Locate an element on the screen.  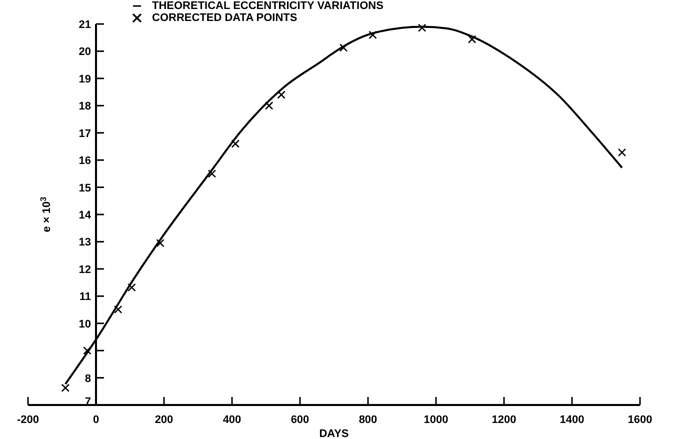
y-tick-label: 11 is located at coordinates (85, 297).